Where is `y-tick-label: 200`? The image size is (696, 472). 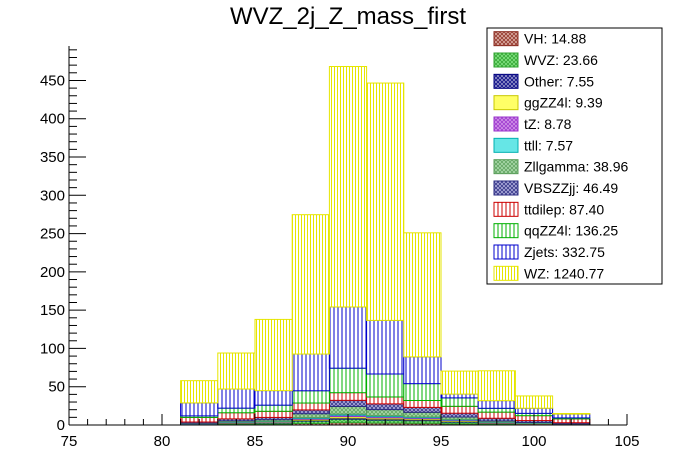 y-tick-label: 200 is located at coordinates (52, 272).